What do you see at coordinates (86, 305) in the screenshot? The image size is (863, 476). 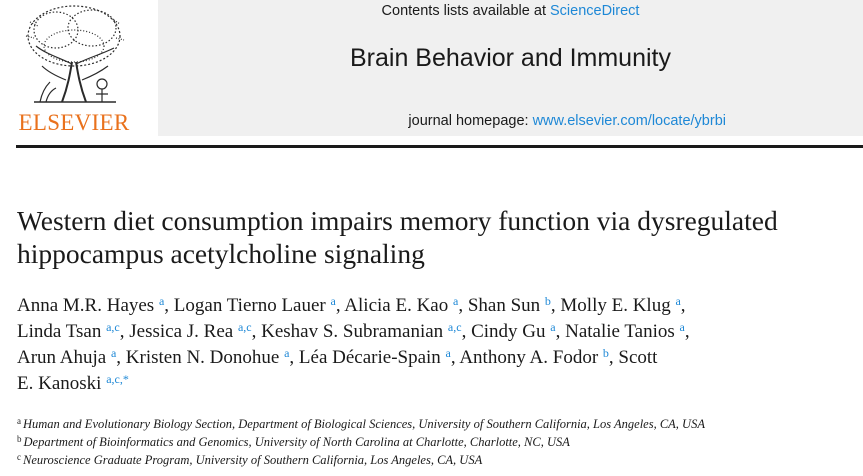 I see `author-name: Anna M.R. Hayes` at bounding box center [86, 305].